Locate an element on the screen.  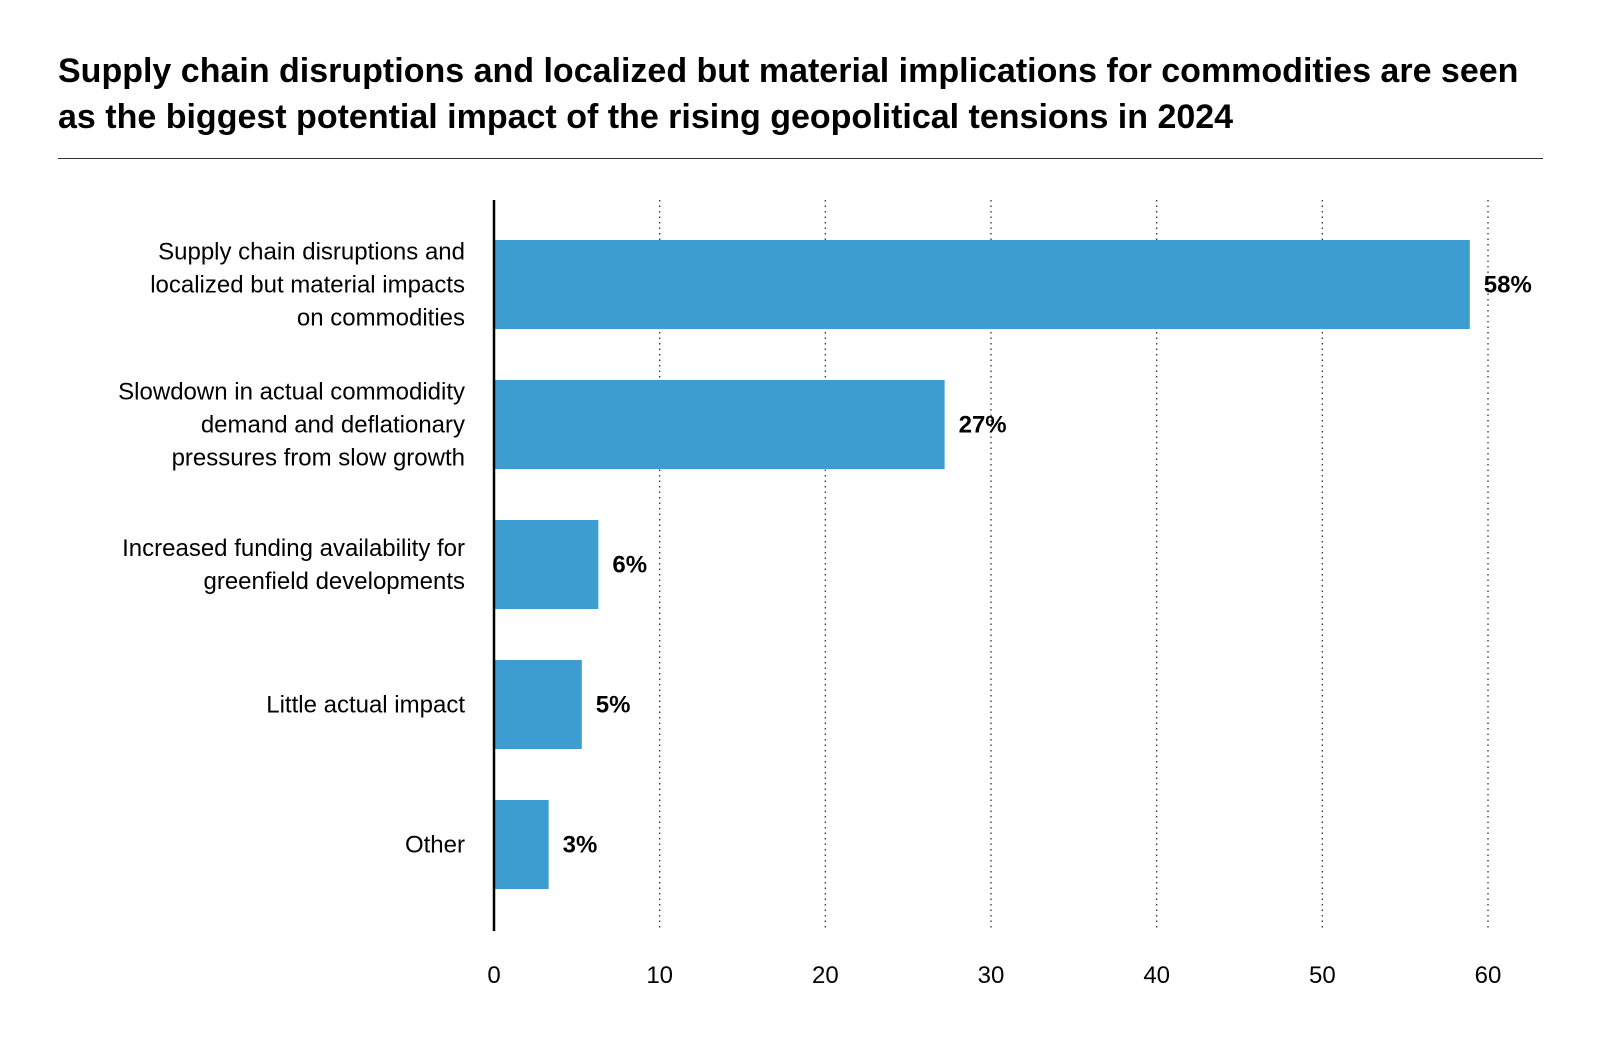
title-divider is located at coordinates (800, 158).